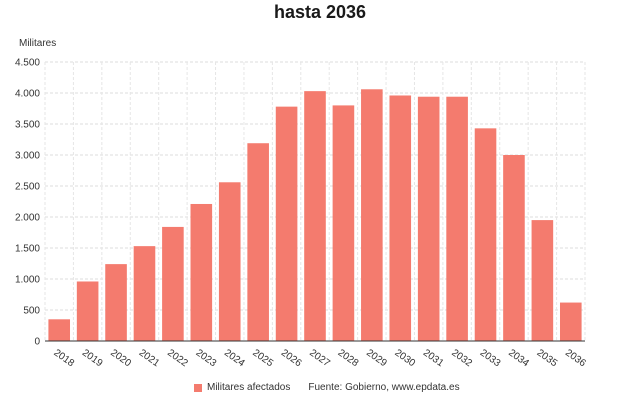 The width and height of the screenshot is (640, 400). I want to click on x-tick-label: 2032, so click(461, 358).